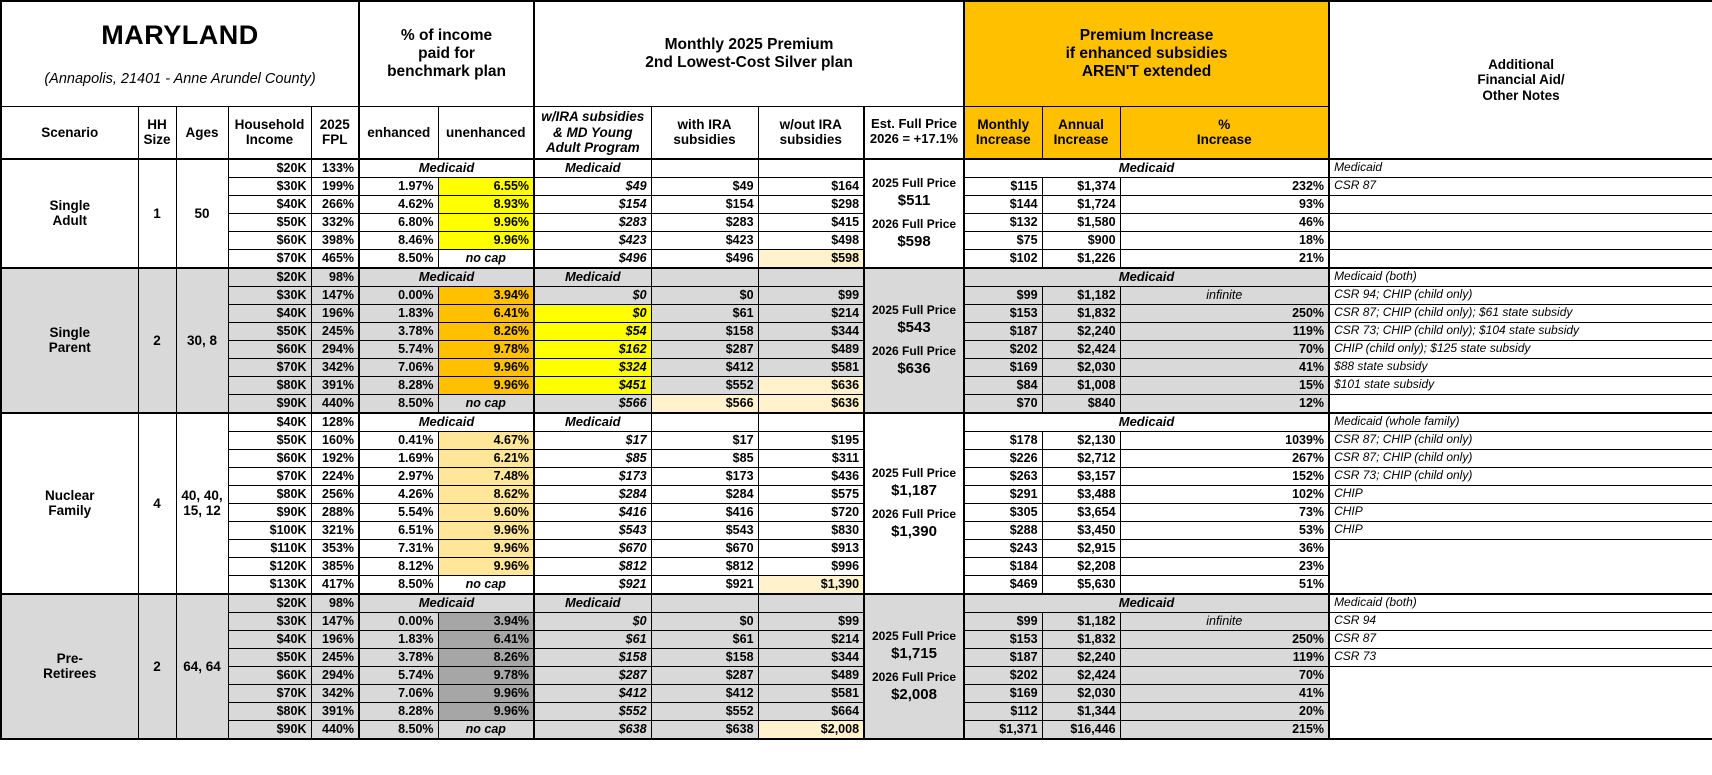 The height and width of the screenshot is (775, 1712). What do you see at coordinates (1081, 711) in the screenshot?
I see `annual-increase-cell: $1,344` at bounding box center [1081, 711].